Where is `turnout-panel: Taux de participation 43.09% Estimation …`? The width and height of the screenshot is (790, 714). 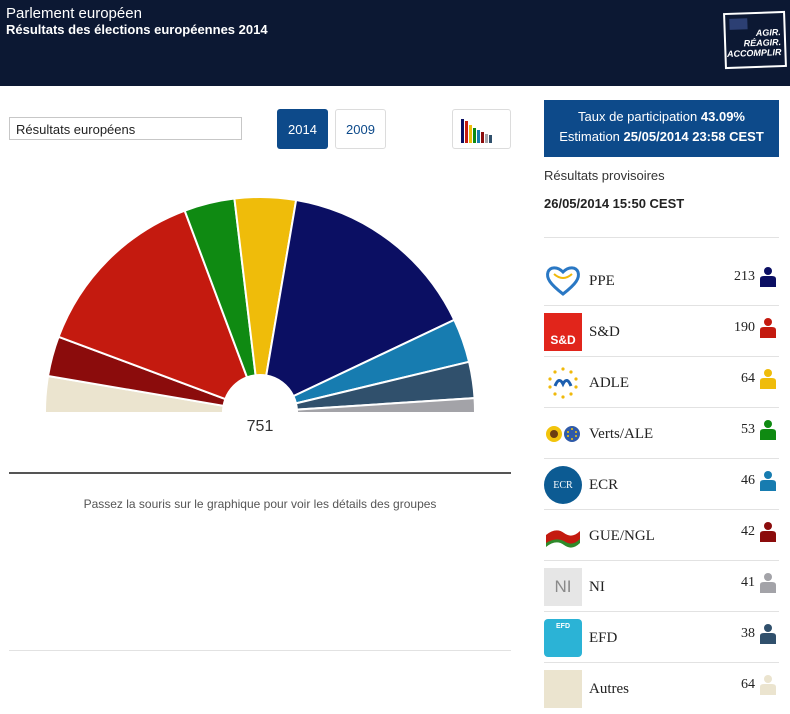
turnout-panel: Taux de participation 43.09% Estimation … is located at coordinates (661, 128).